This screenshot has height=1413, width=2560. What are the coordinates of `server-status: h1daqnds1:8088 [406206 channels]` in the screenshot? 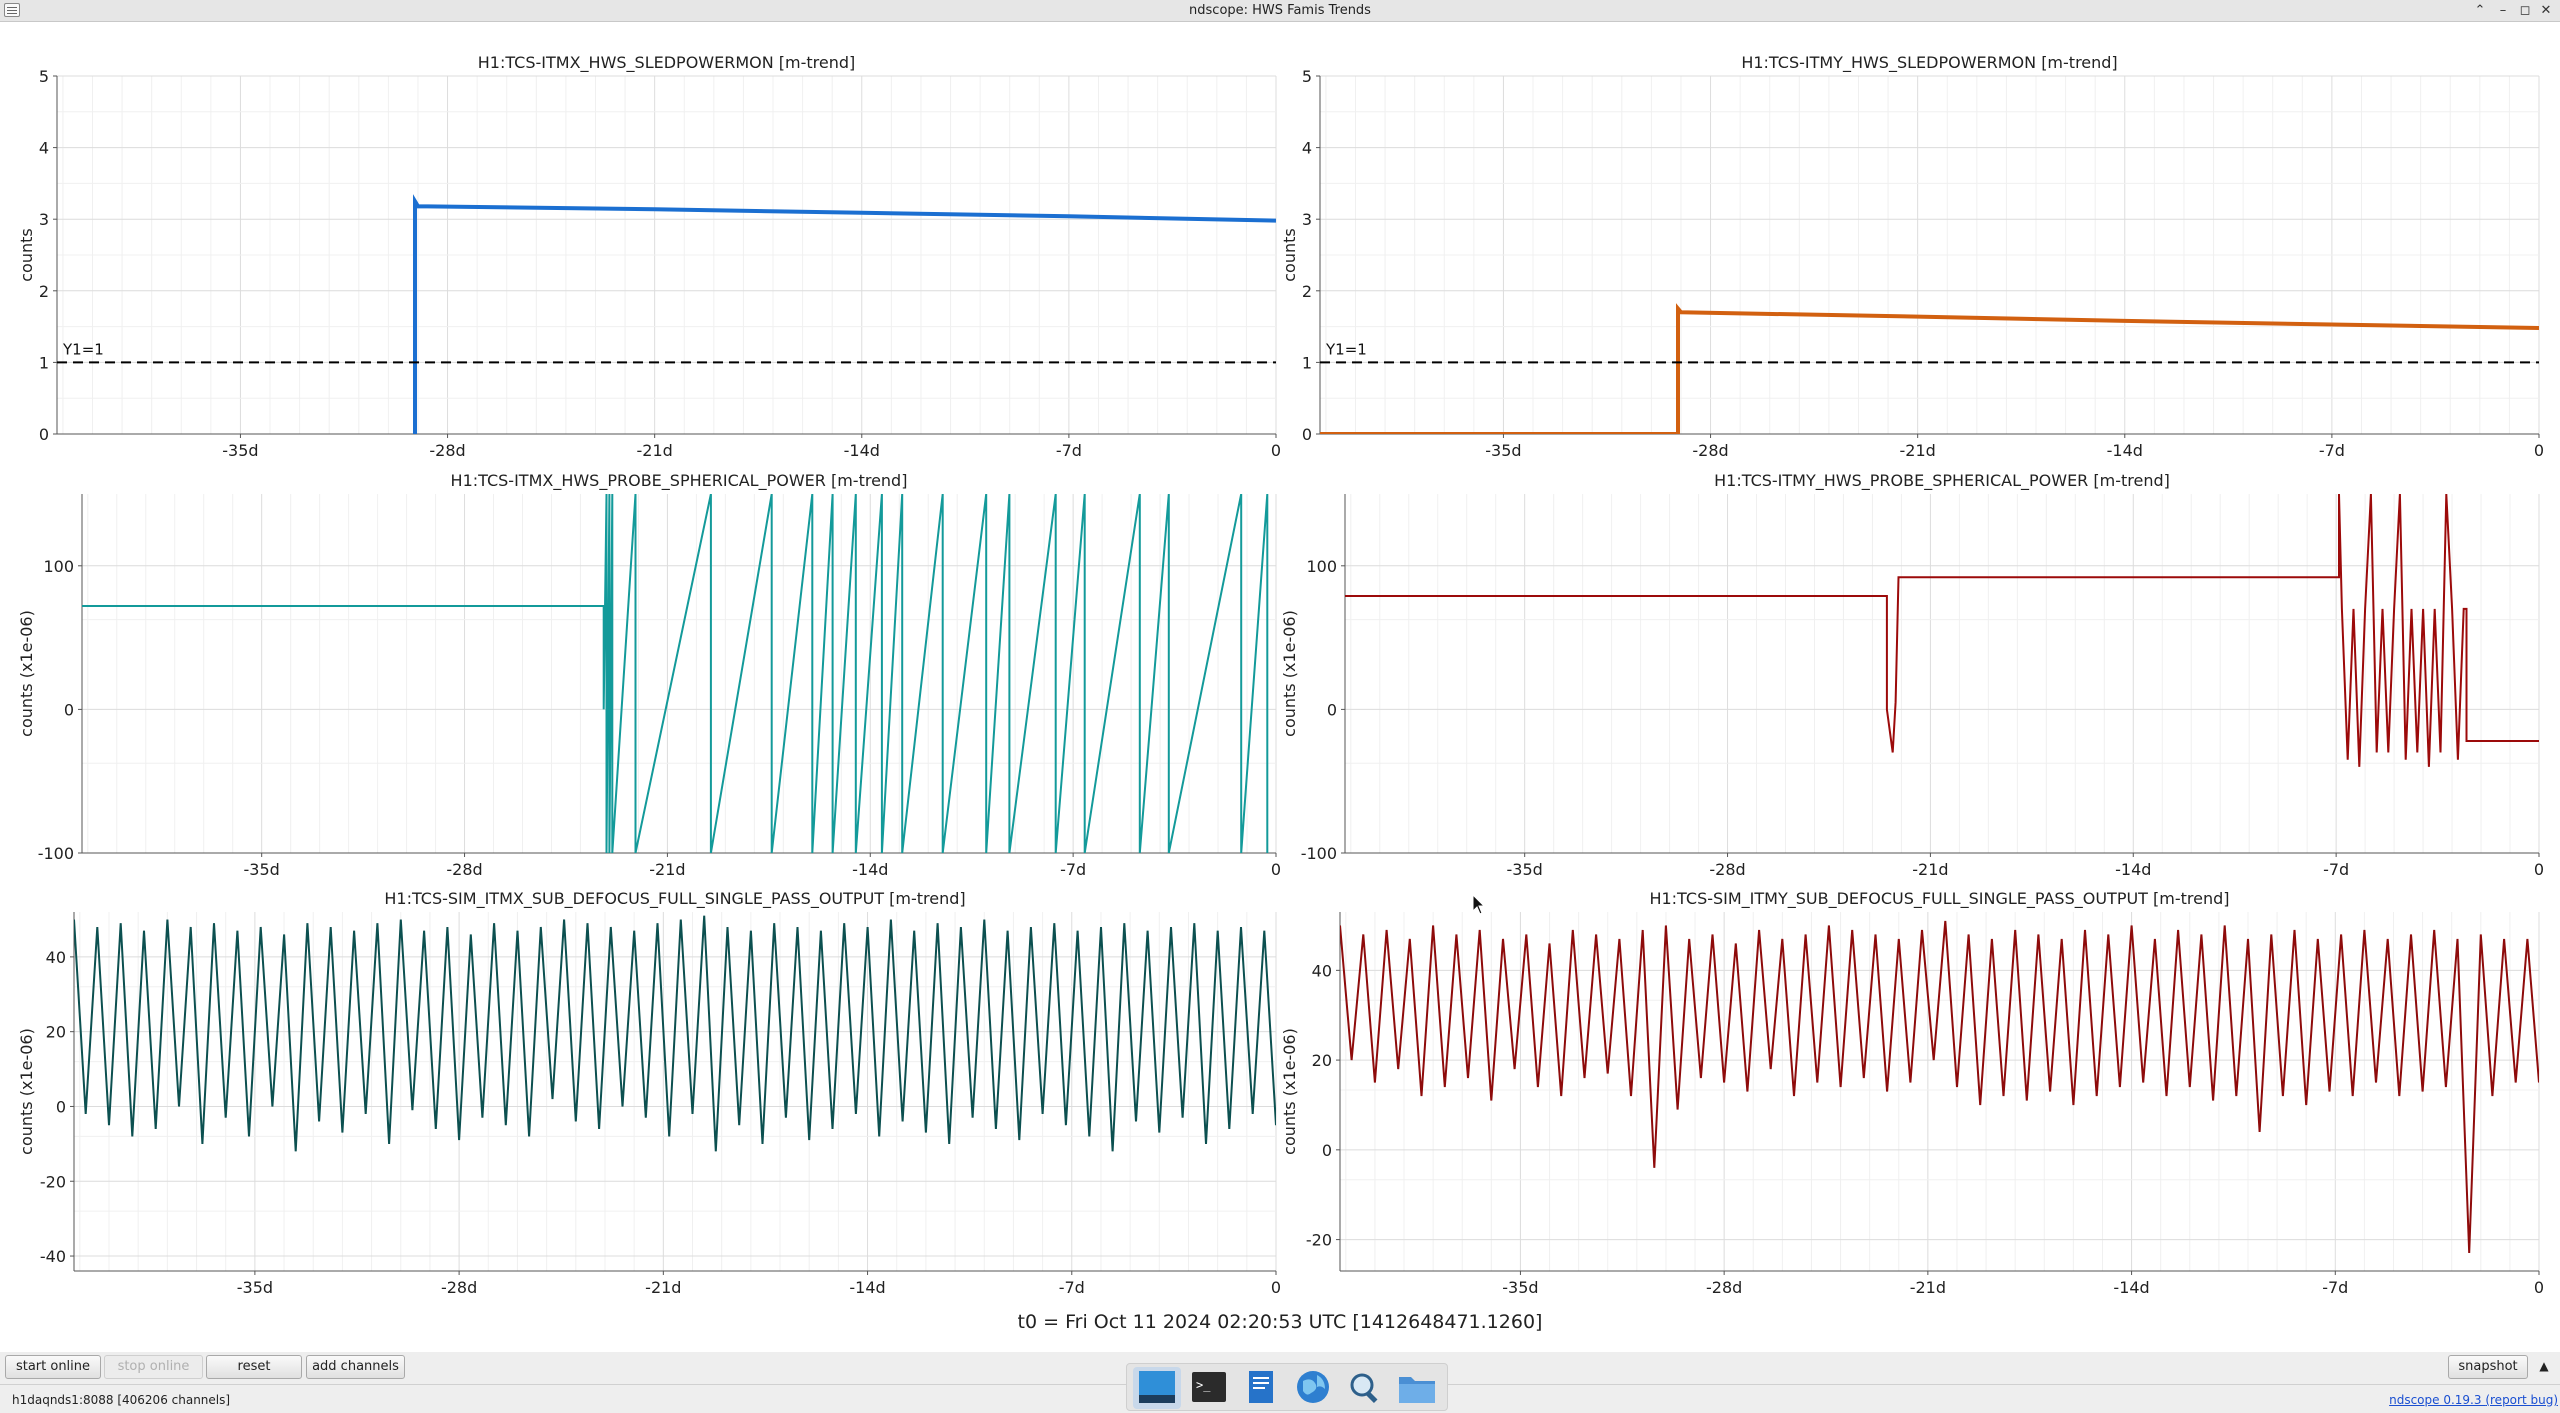 It's located at (121, 1400).